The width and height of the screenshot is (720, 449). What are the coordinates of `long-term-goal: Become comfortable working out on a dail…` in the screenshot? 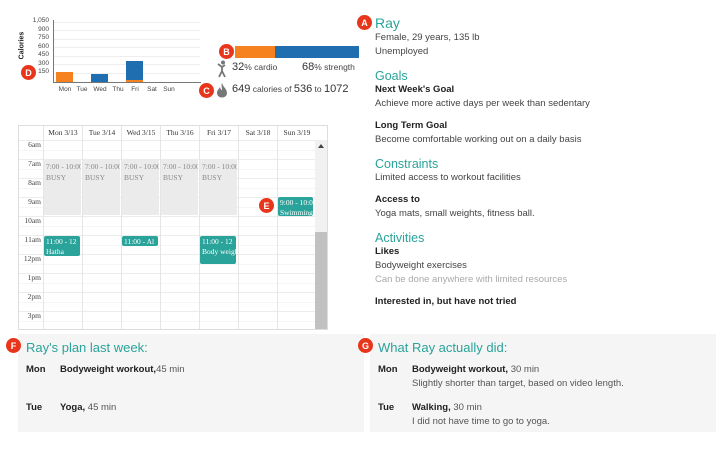 It's located at (478, 139).